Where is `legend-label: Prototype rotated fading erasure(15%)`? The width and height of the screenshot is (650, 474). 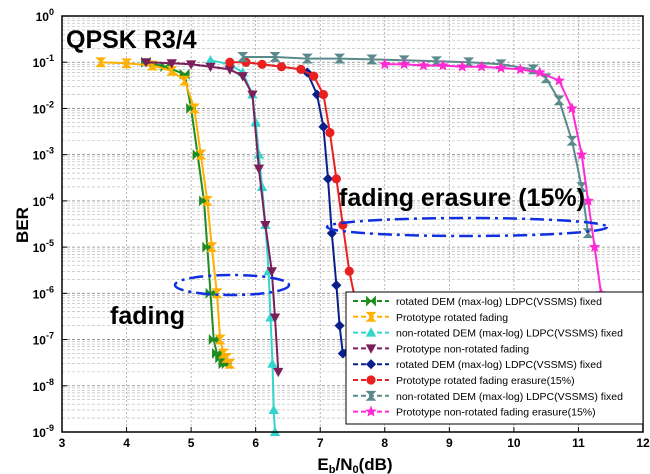
legend-label: Prototype rotated fading erasure(15%) is located at coordinates (485, 381).